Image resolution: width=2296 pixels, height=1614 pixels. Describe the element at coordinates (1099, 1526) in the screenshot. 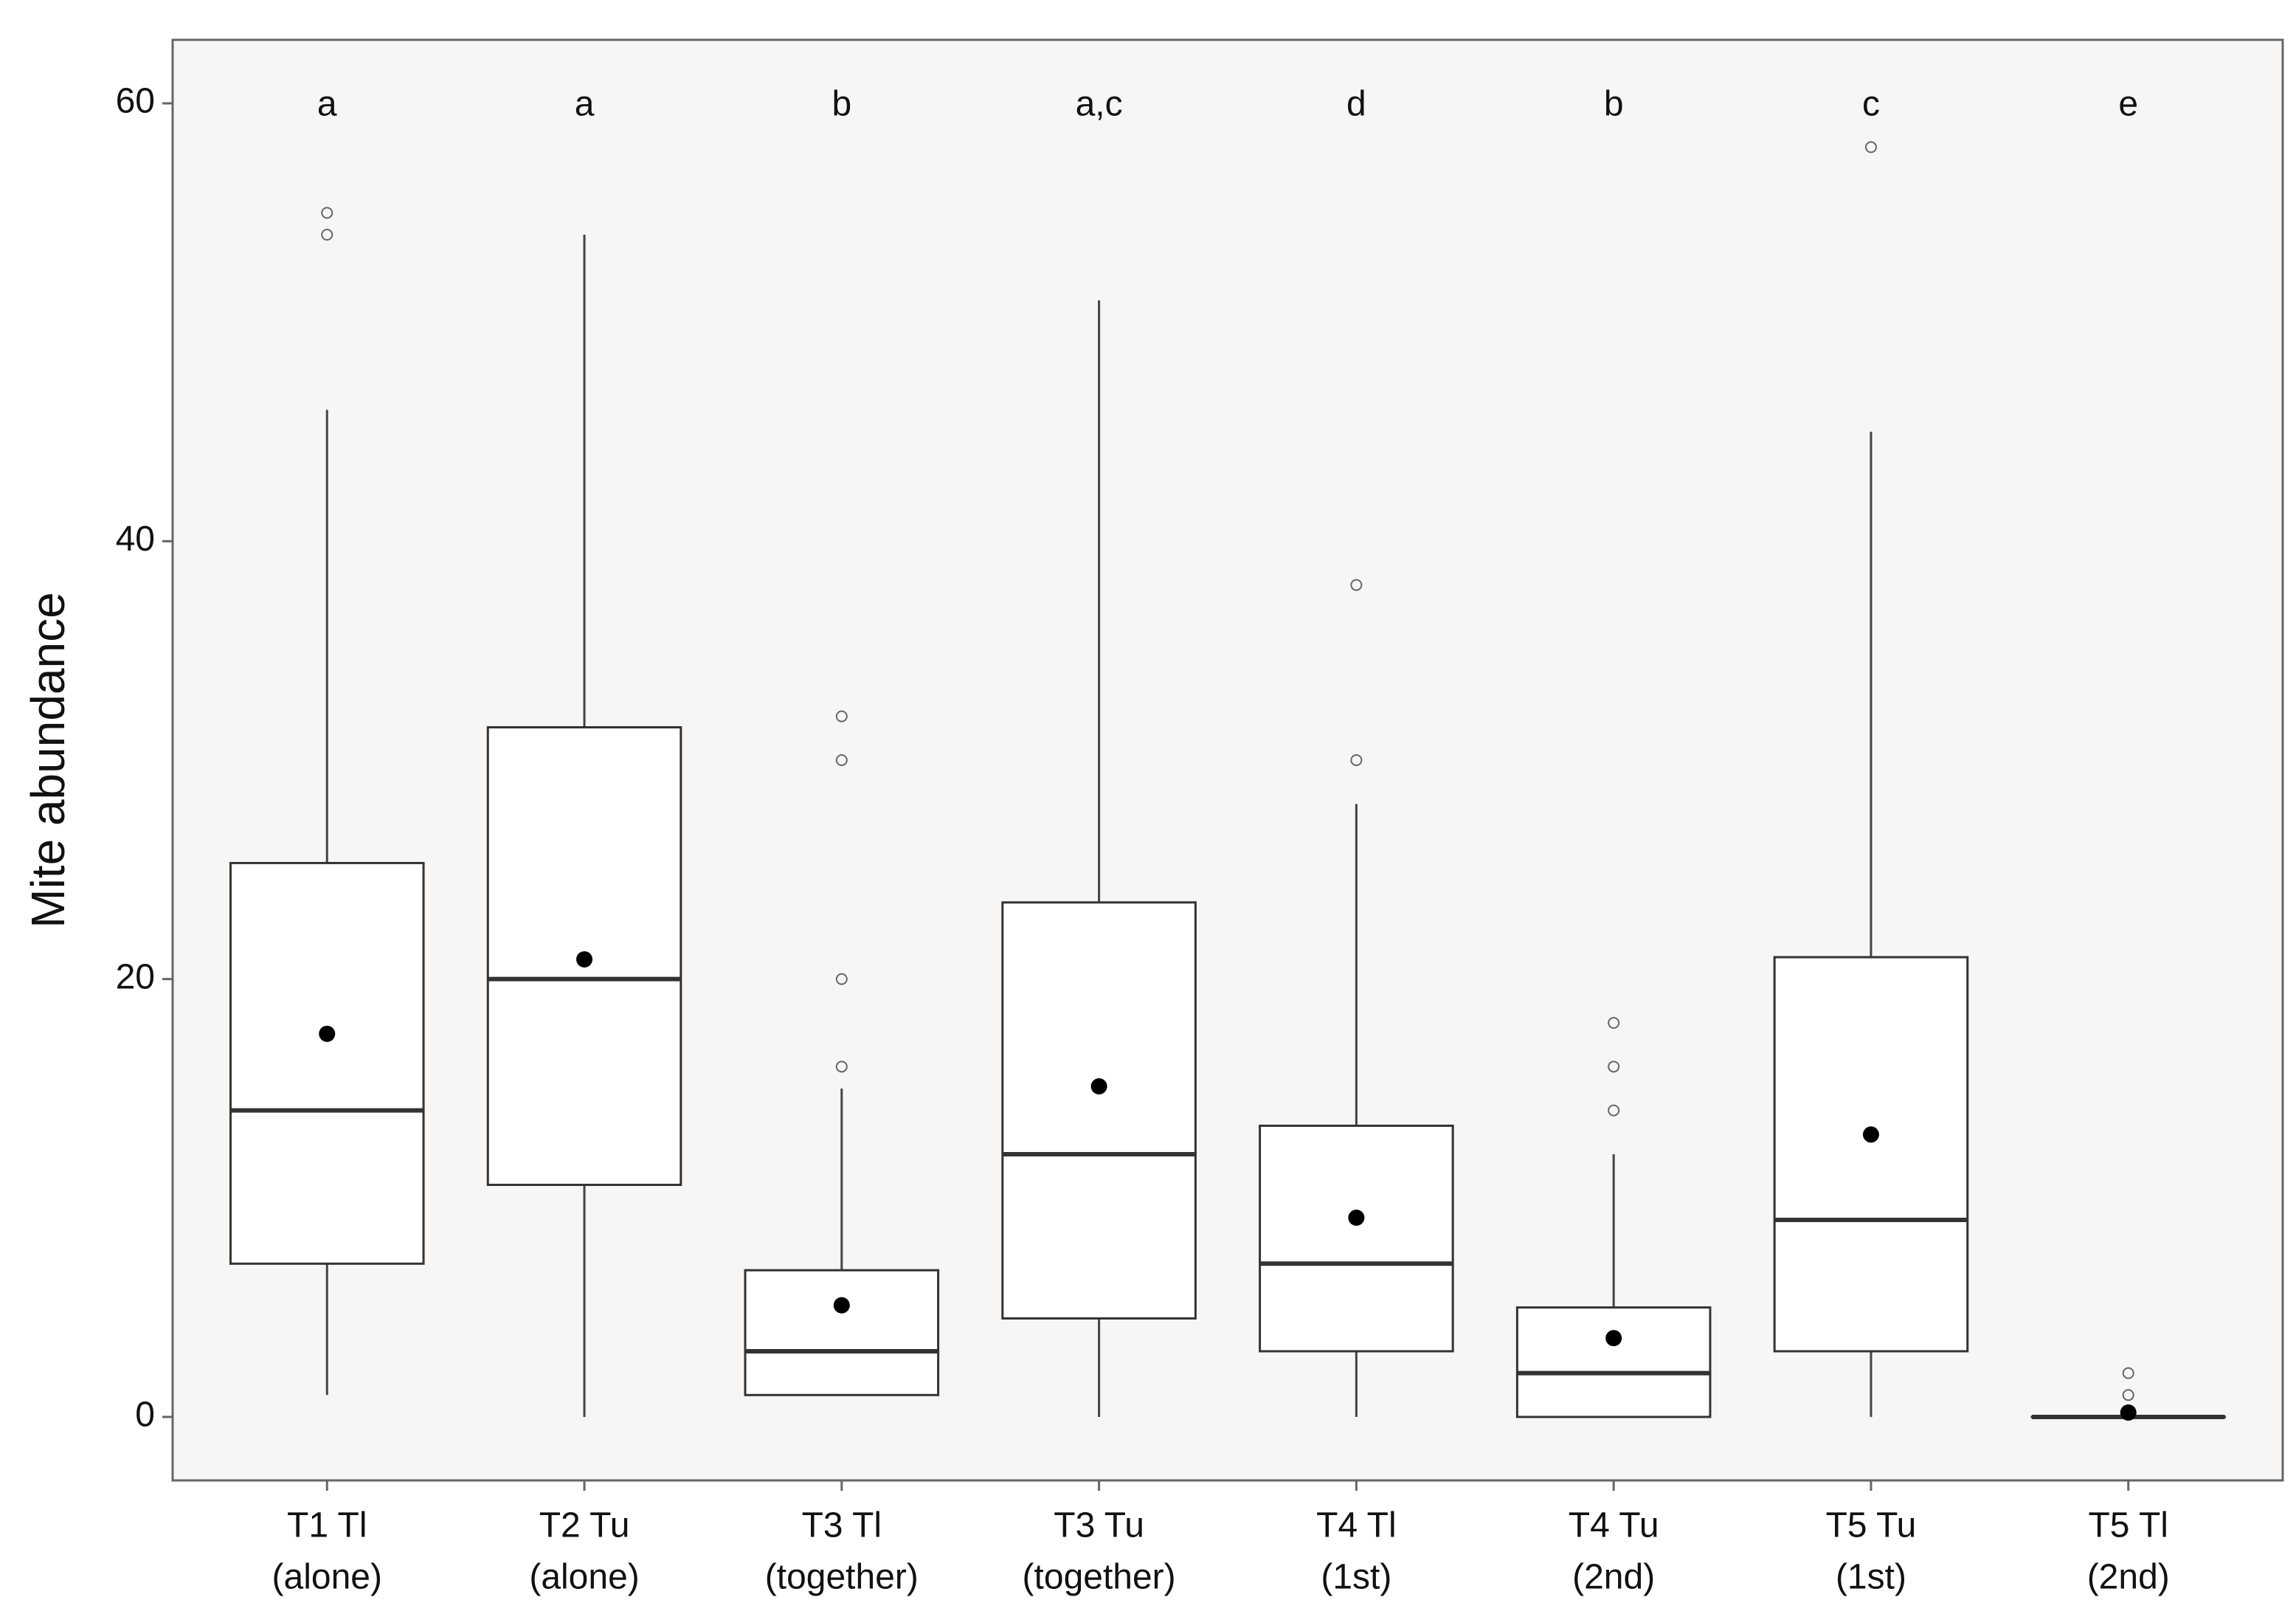

I see `x-tick-label: T3 Tu` at that location.